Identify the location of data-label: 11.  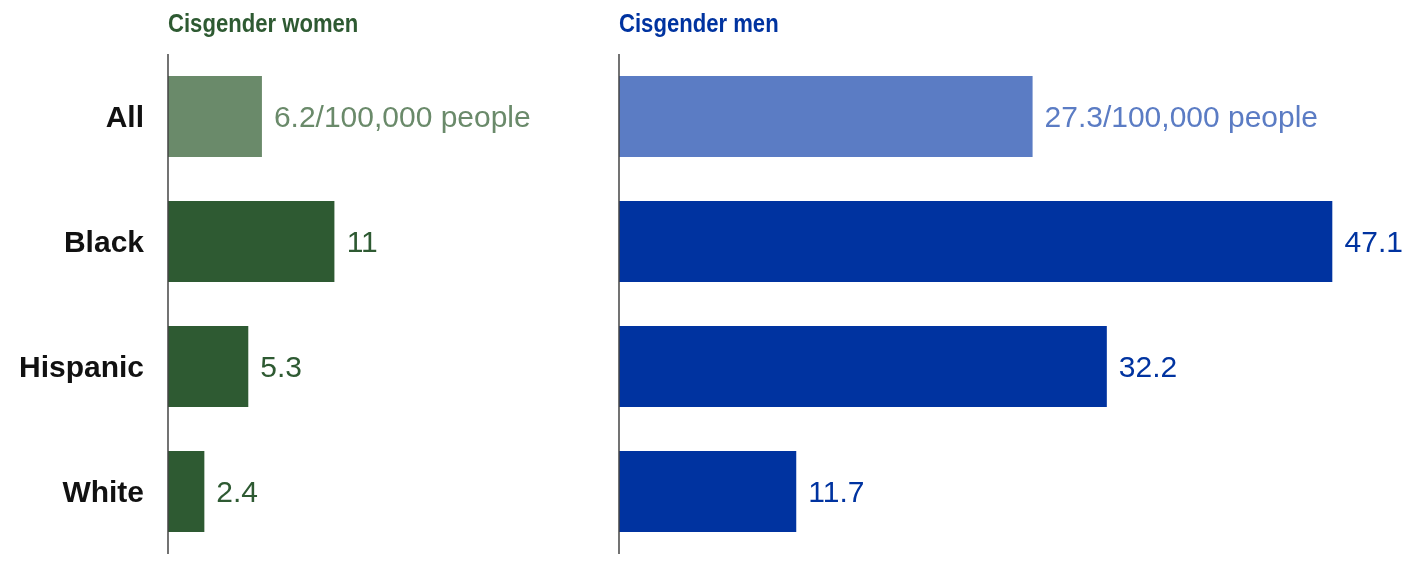
(362, 241).